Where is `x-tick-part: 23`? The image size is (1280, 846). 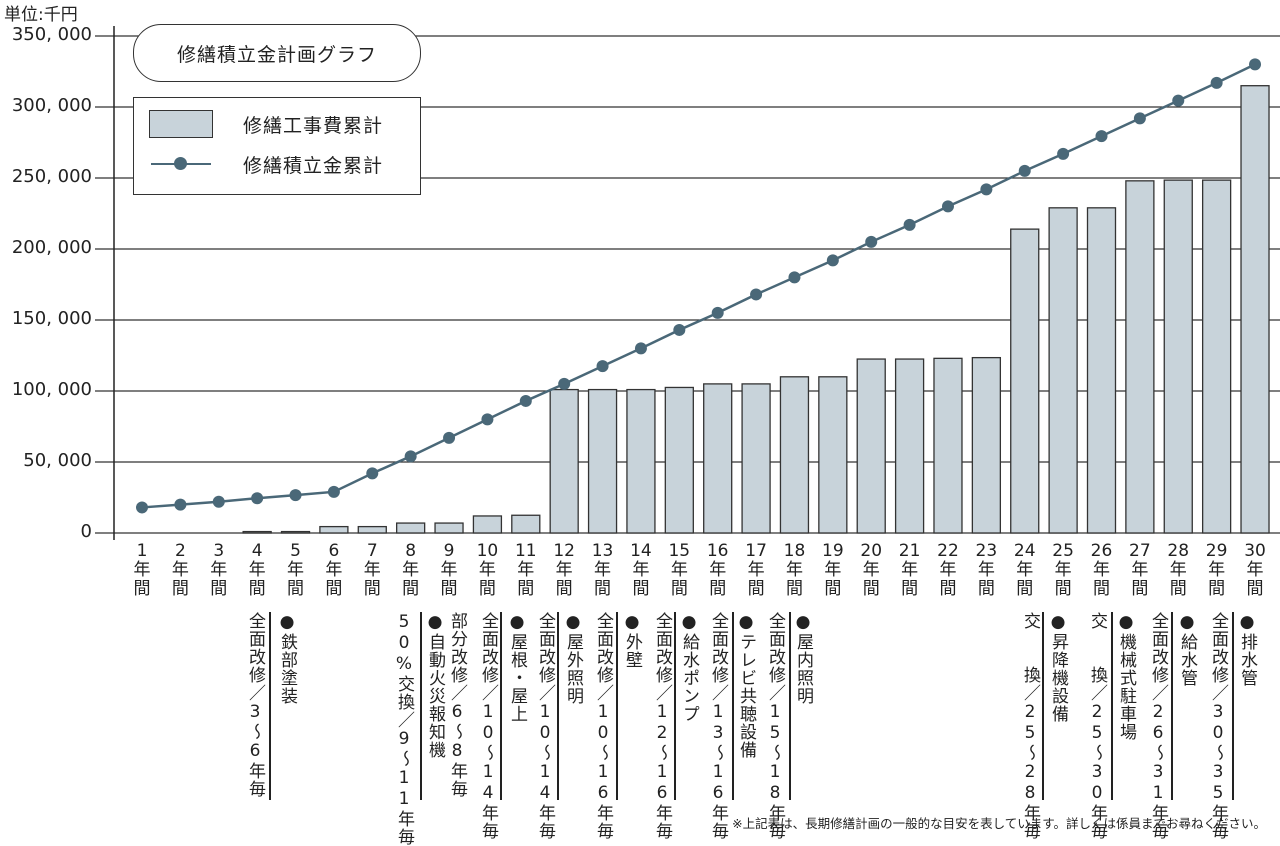 x-tick-part: 23 is located at coordinates (986, 551).